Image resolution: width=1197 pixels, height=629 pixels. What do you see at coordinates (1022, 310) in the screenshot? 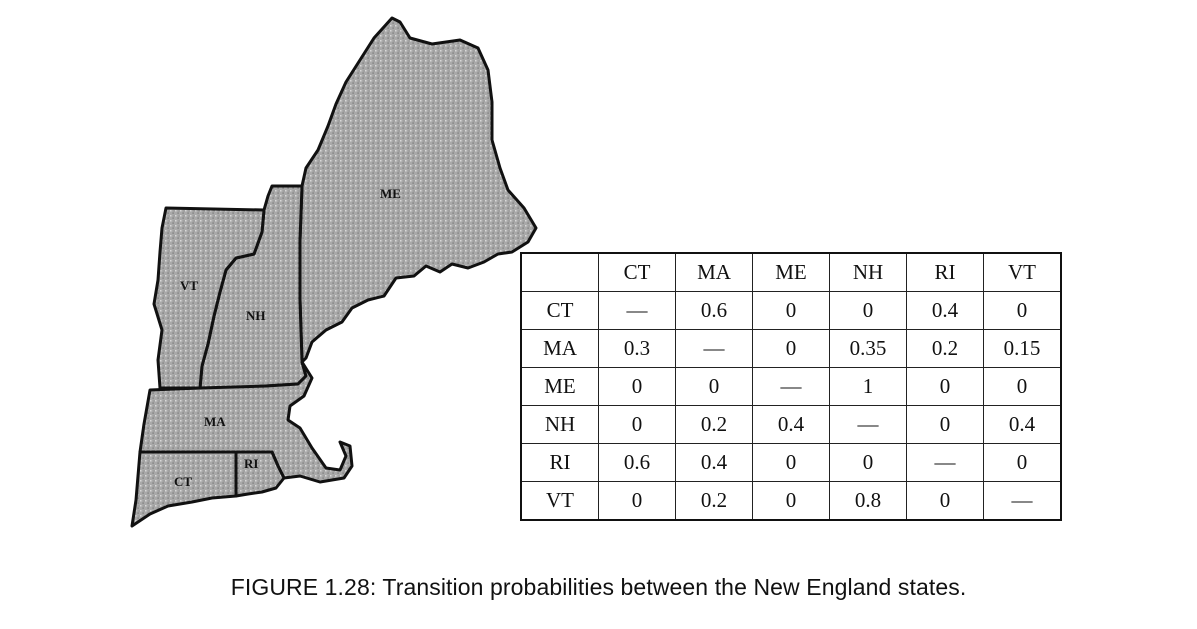
I see `cell-ct-vt: 0` at bounding box center [1022, 310].